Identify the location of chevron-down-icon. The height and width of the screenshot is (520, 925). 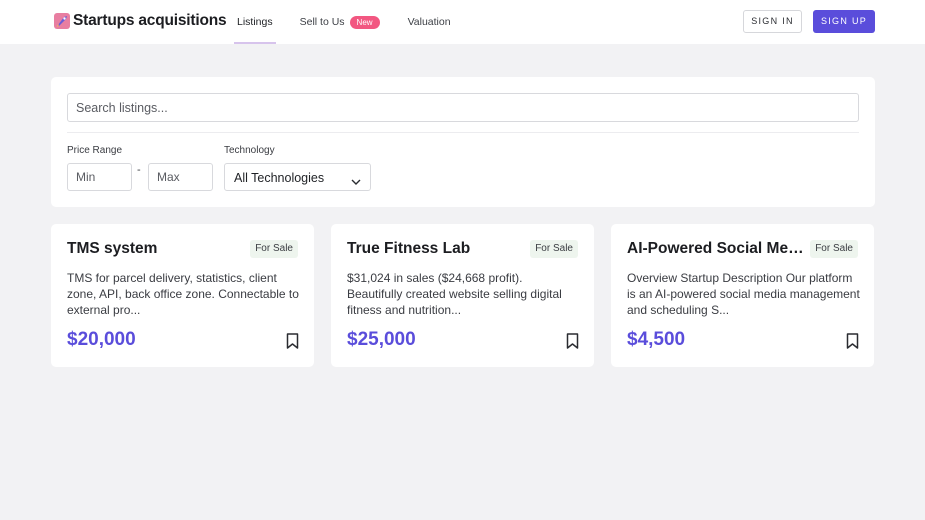
(356, 182).